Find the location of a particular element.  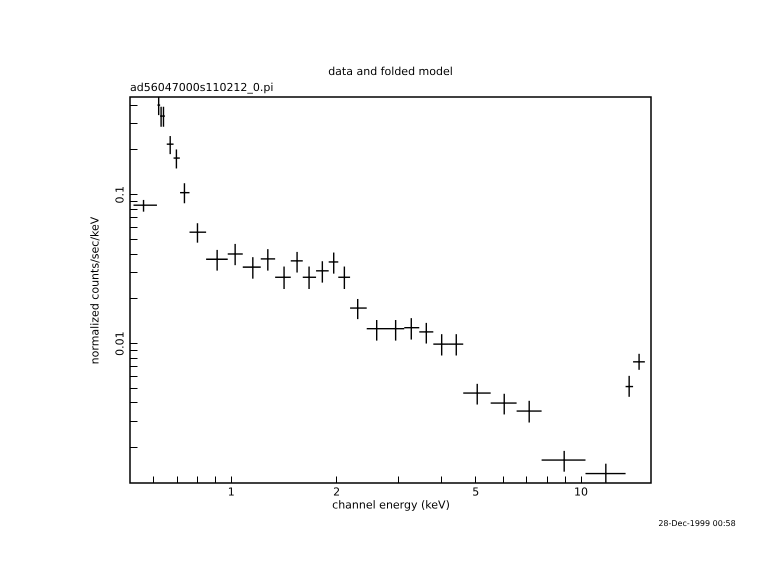

y-tick-label: 0.1 is located at coordinates (120, 195).